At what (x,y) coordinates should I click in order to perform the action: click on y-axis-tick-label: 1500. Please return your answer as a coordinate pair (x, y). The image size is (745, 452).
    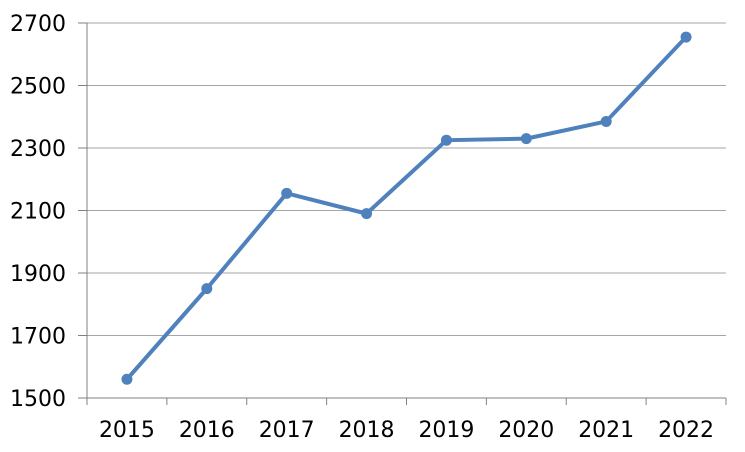
    Looking at the image, I should click on (38, 399).